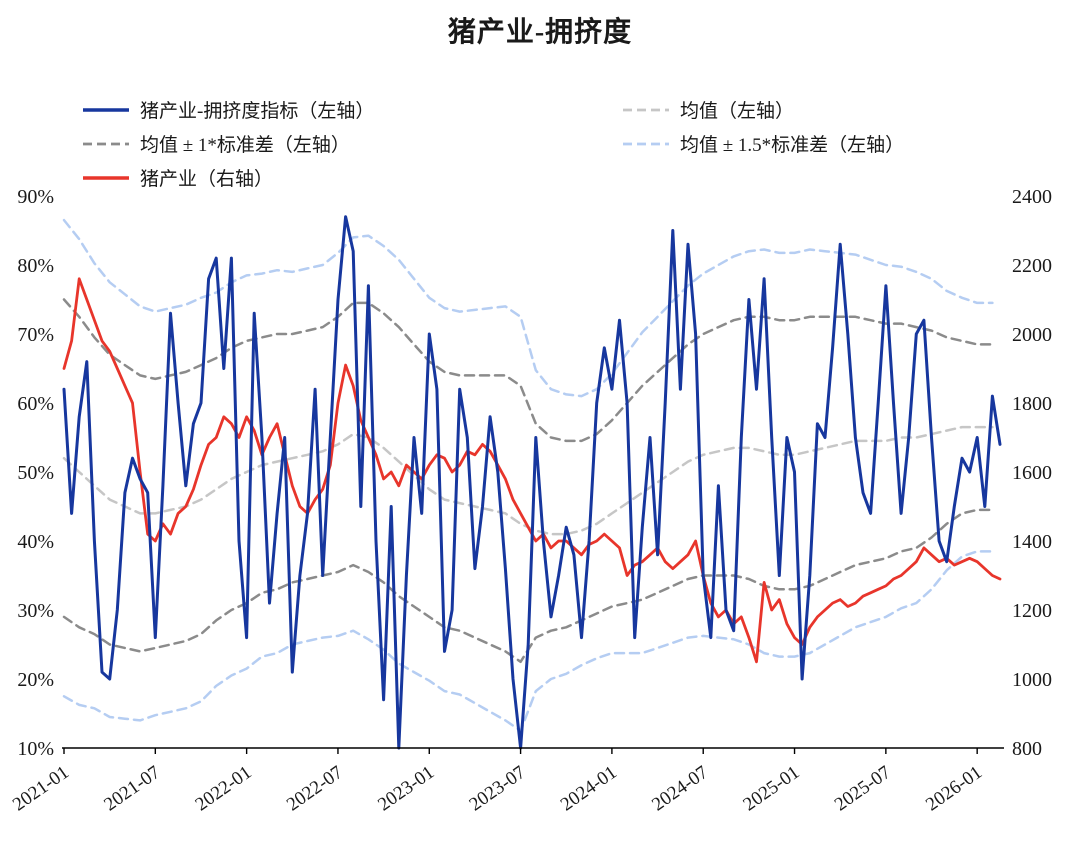 This screenshot has width=1080, height=848. I want to click on x-axis-label: 2024-07, so click(680, 789).